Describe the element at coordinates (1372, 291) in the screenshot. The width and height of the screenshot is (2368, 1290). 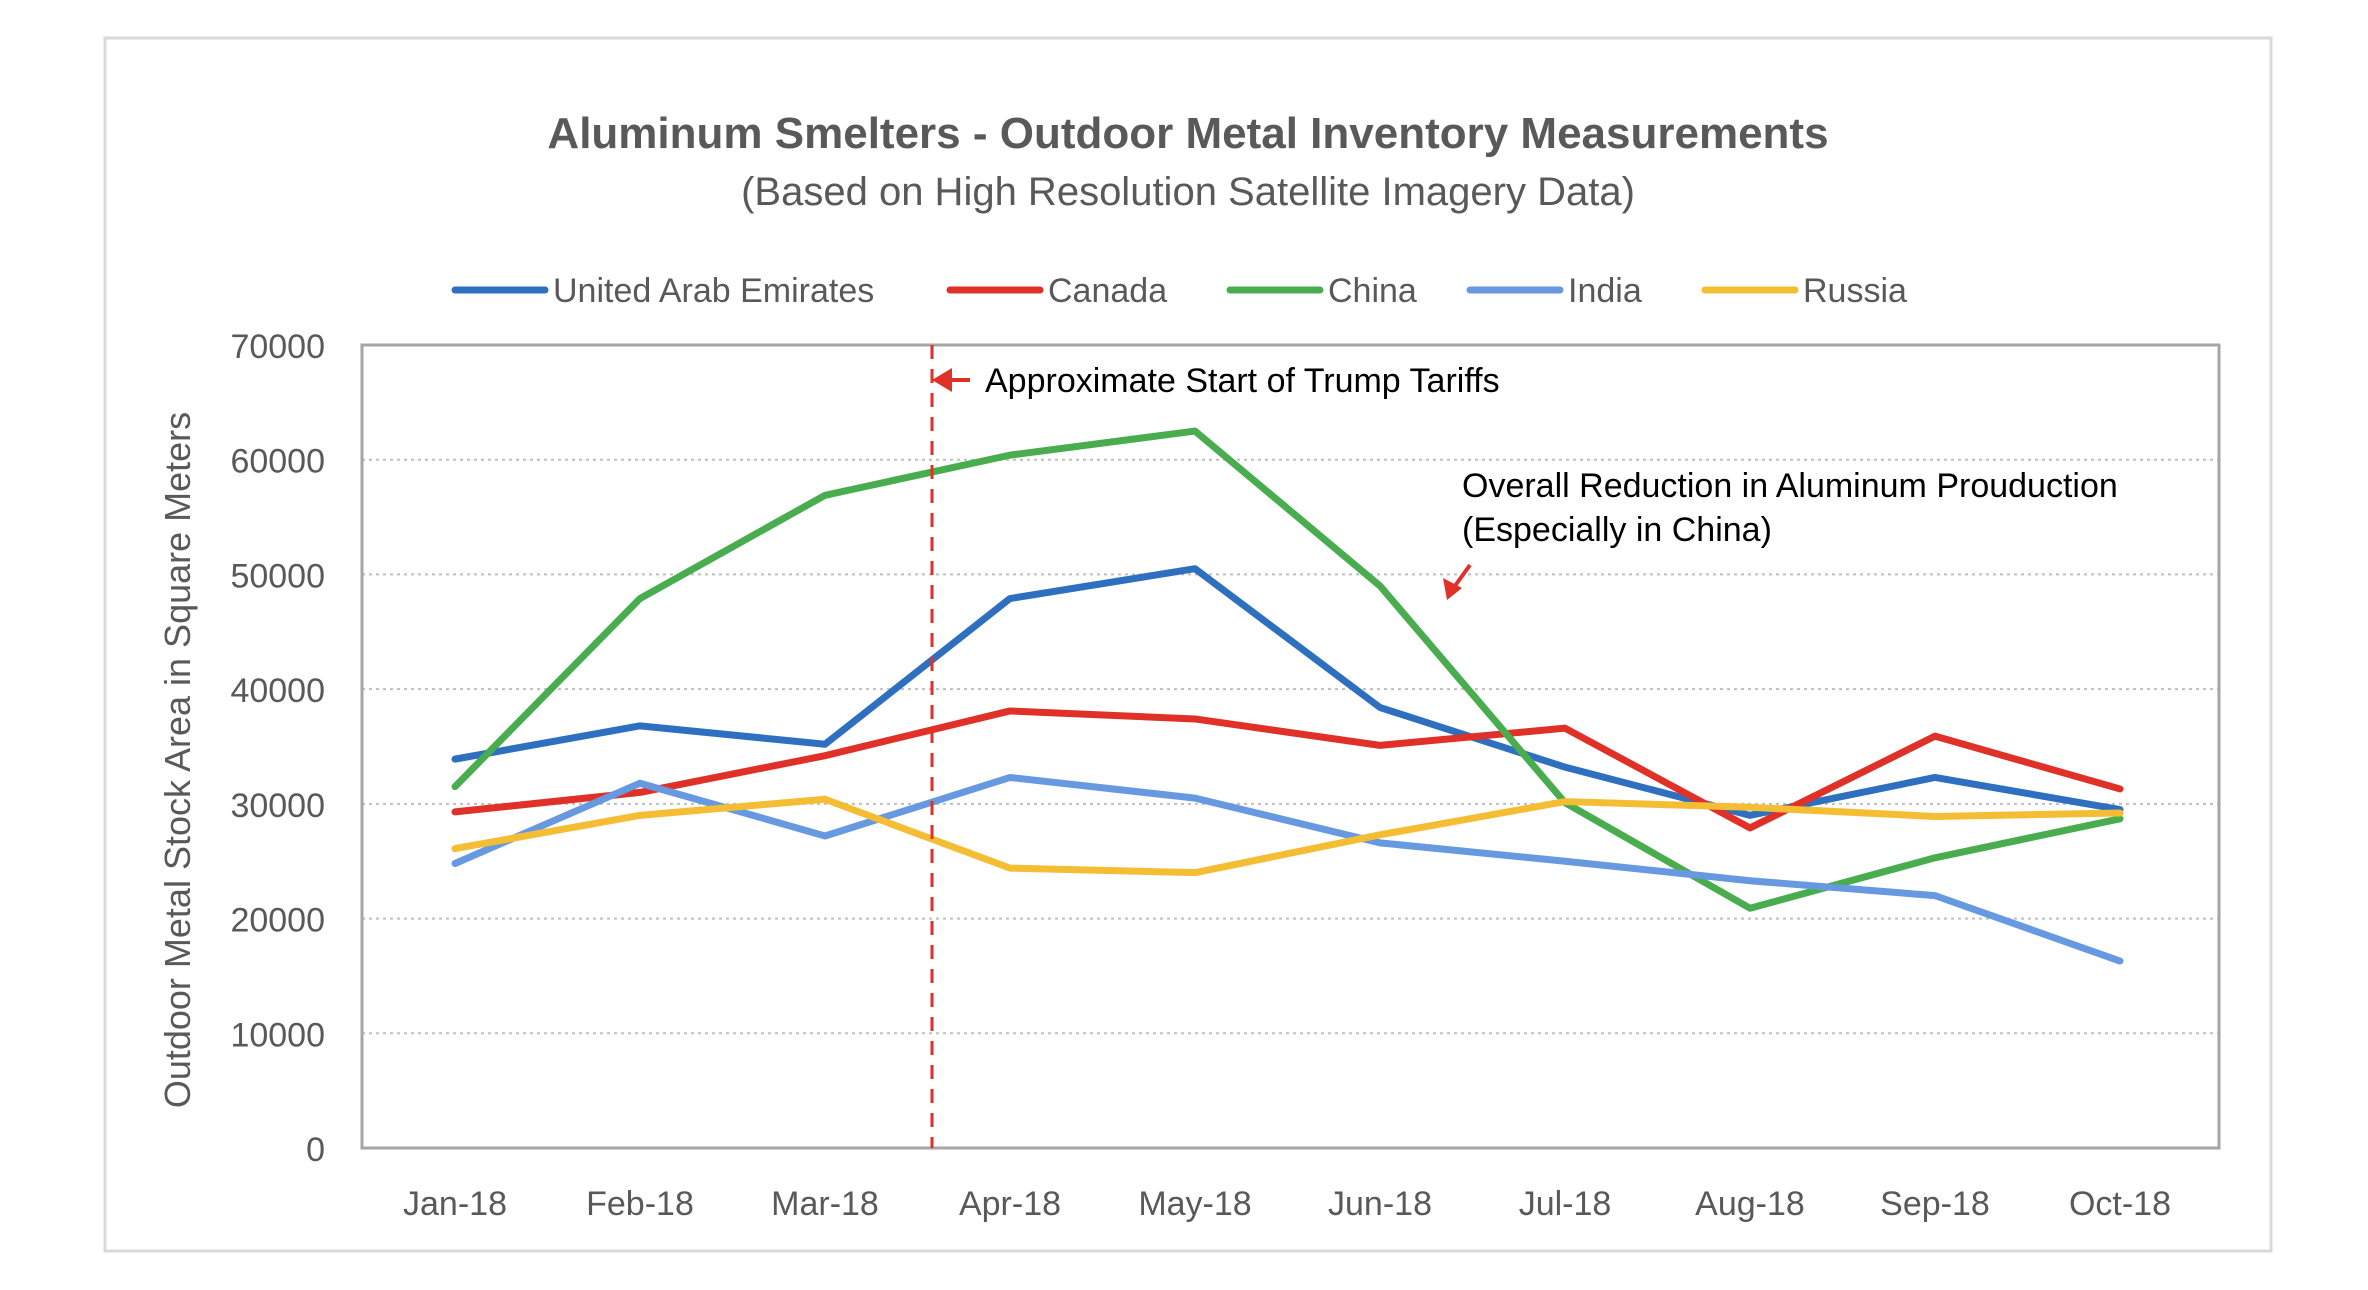
I see `legend-label: China` at that location.